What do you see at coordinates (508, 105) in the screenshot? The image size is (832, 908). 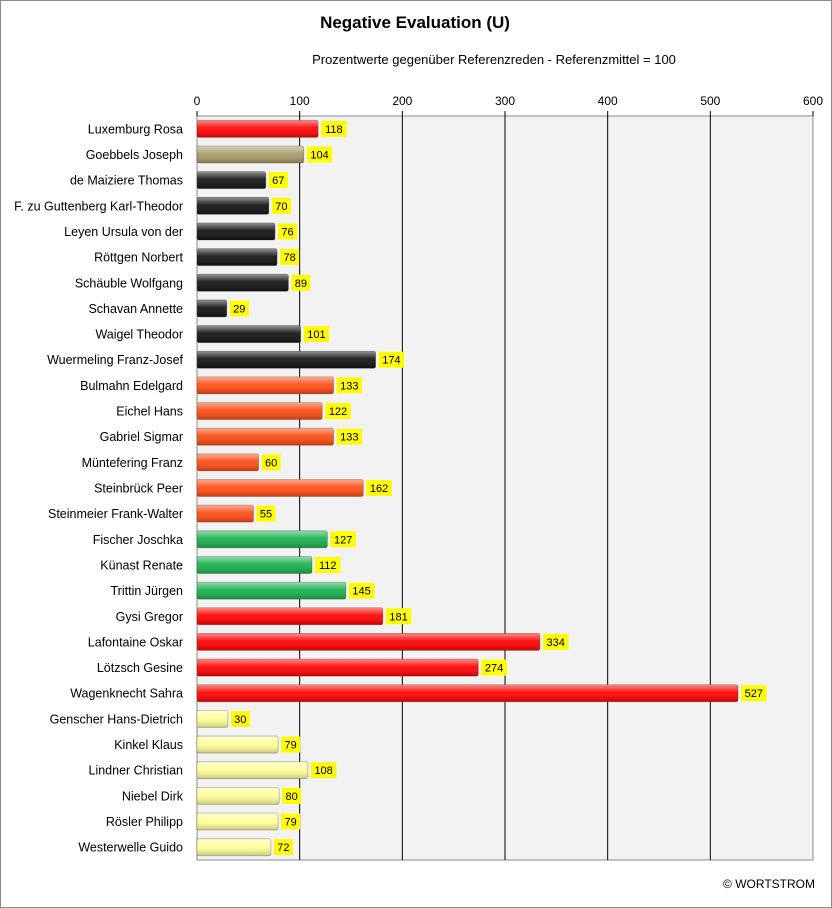 I see `x-axis-ticks: 0 100 200 300 400 500 600` at bounding box center [508, 105].